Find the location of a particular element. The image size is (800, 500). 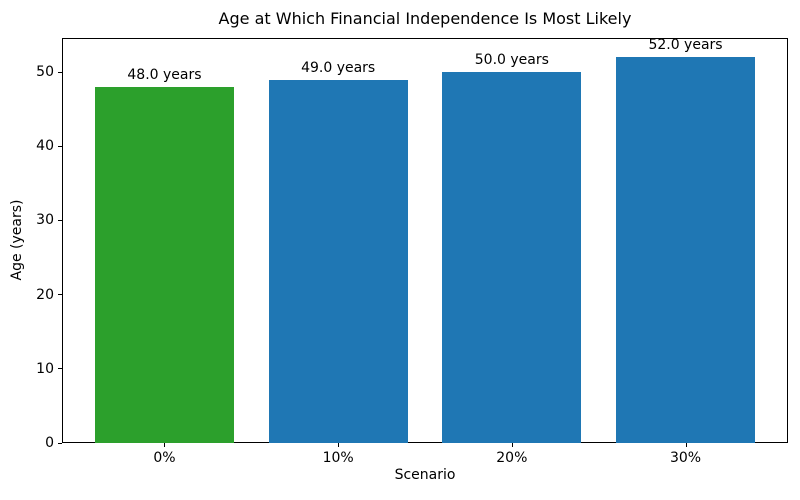

y-tick-label: 10 is located at coordinates (45, 368).